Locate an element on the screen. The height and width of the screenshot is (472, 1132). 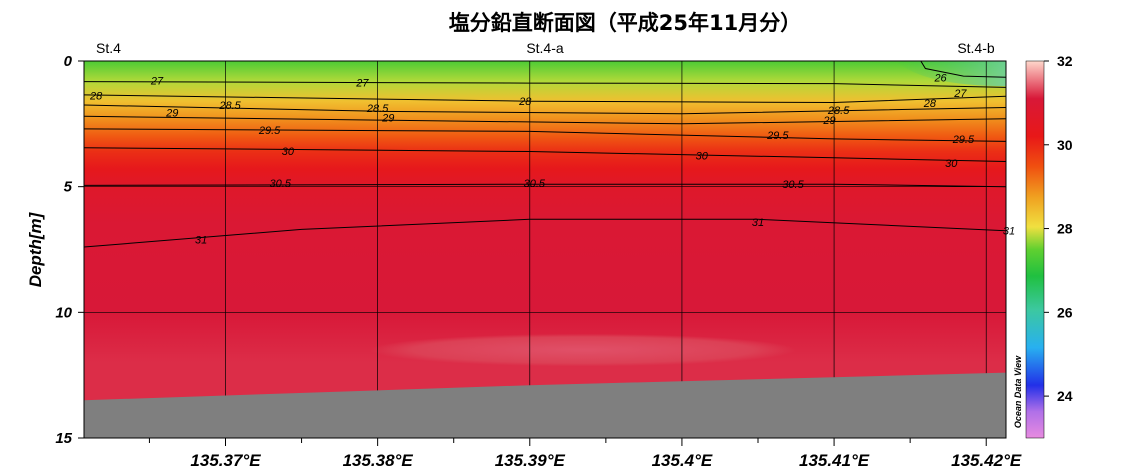
seabed-area is located at coordinates (545, 405).